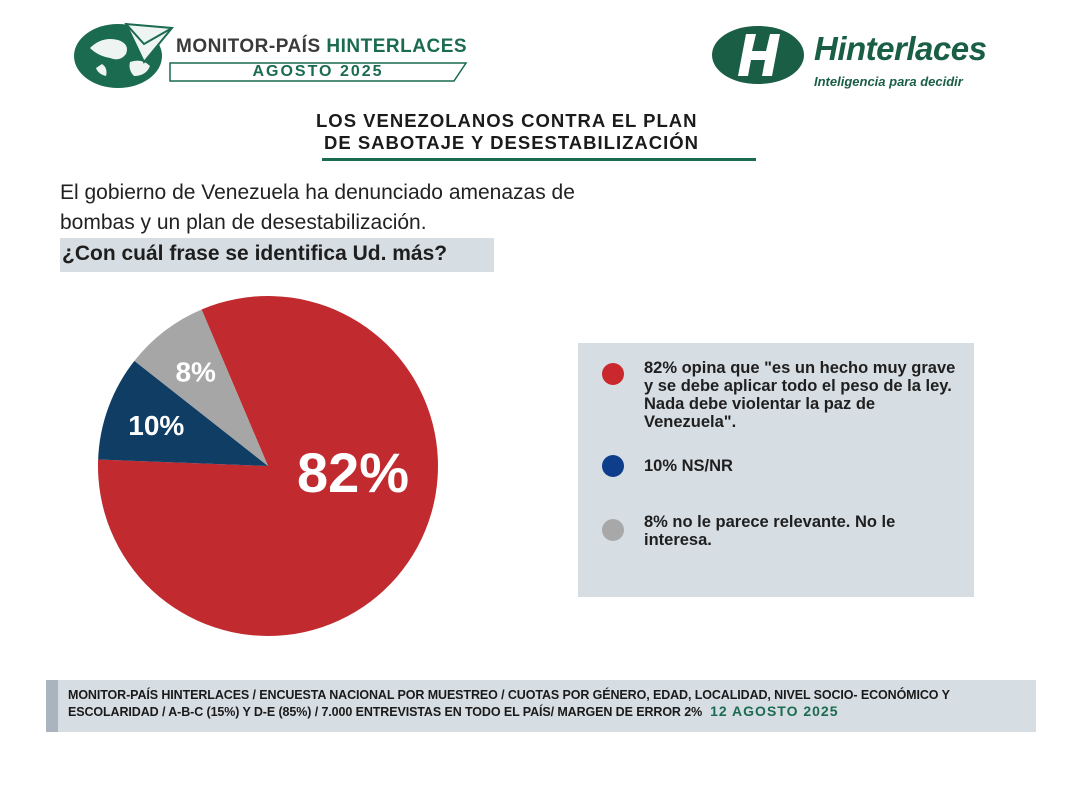 This screenshot has height=796, width=1080. Describe the element at coordinates (539, 159) in the screenshot. I see `headline-underline` at that location.